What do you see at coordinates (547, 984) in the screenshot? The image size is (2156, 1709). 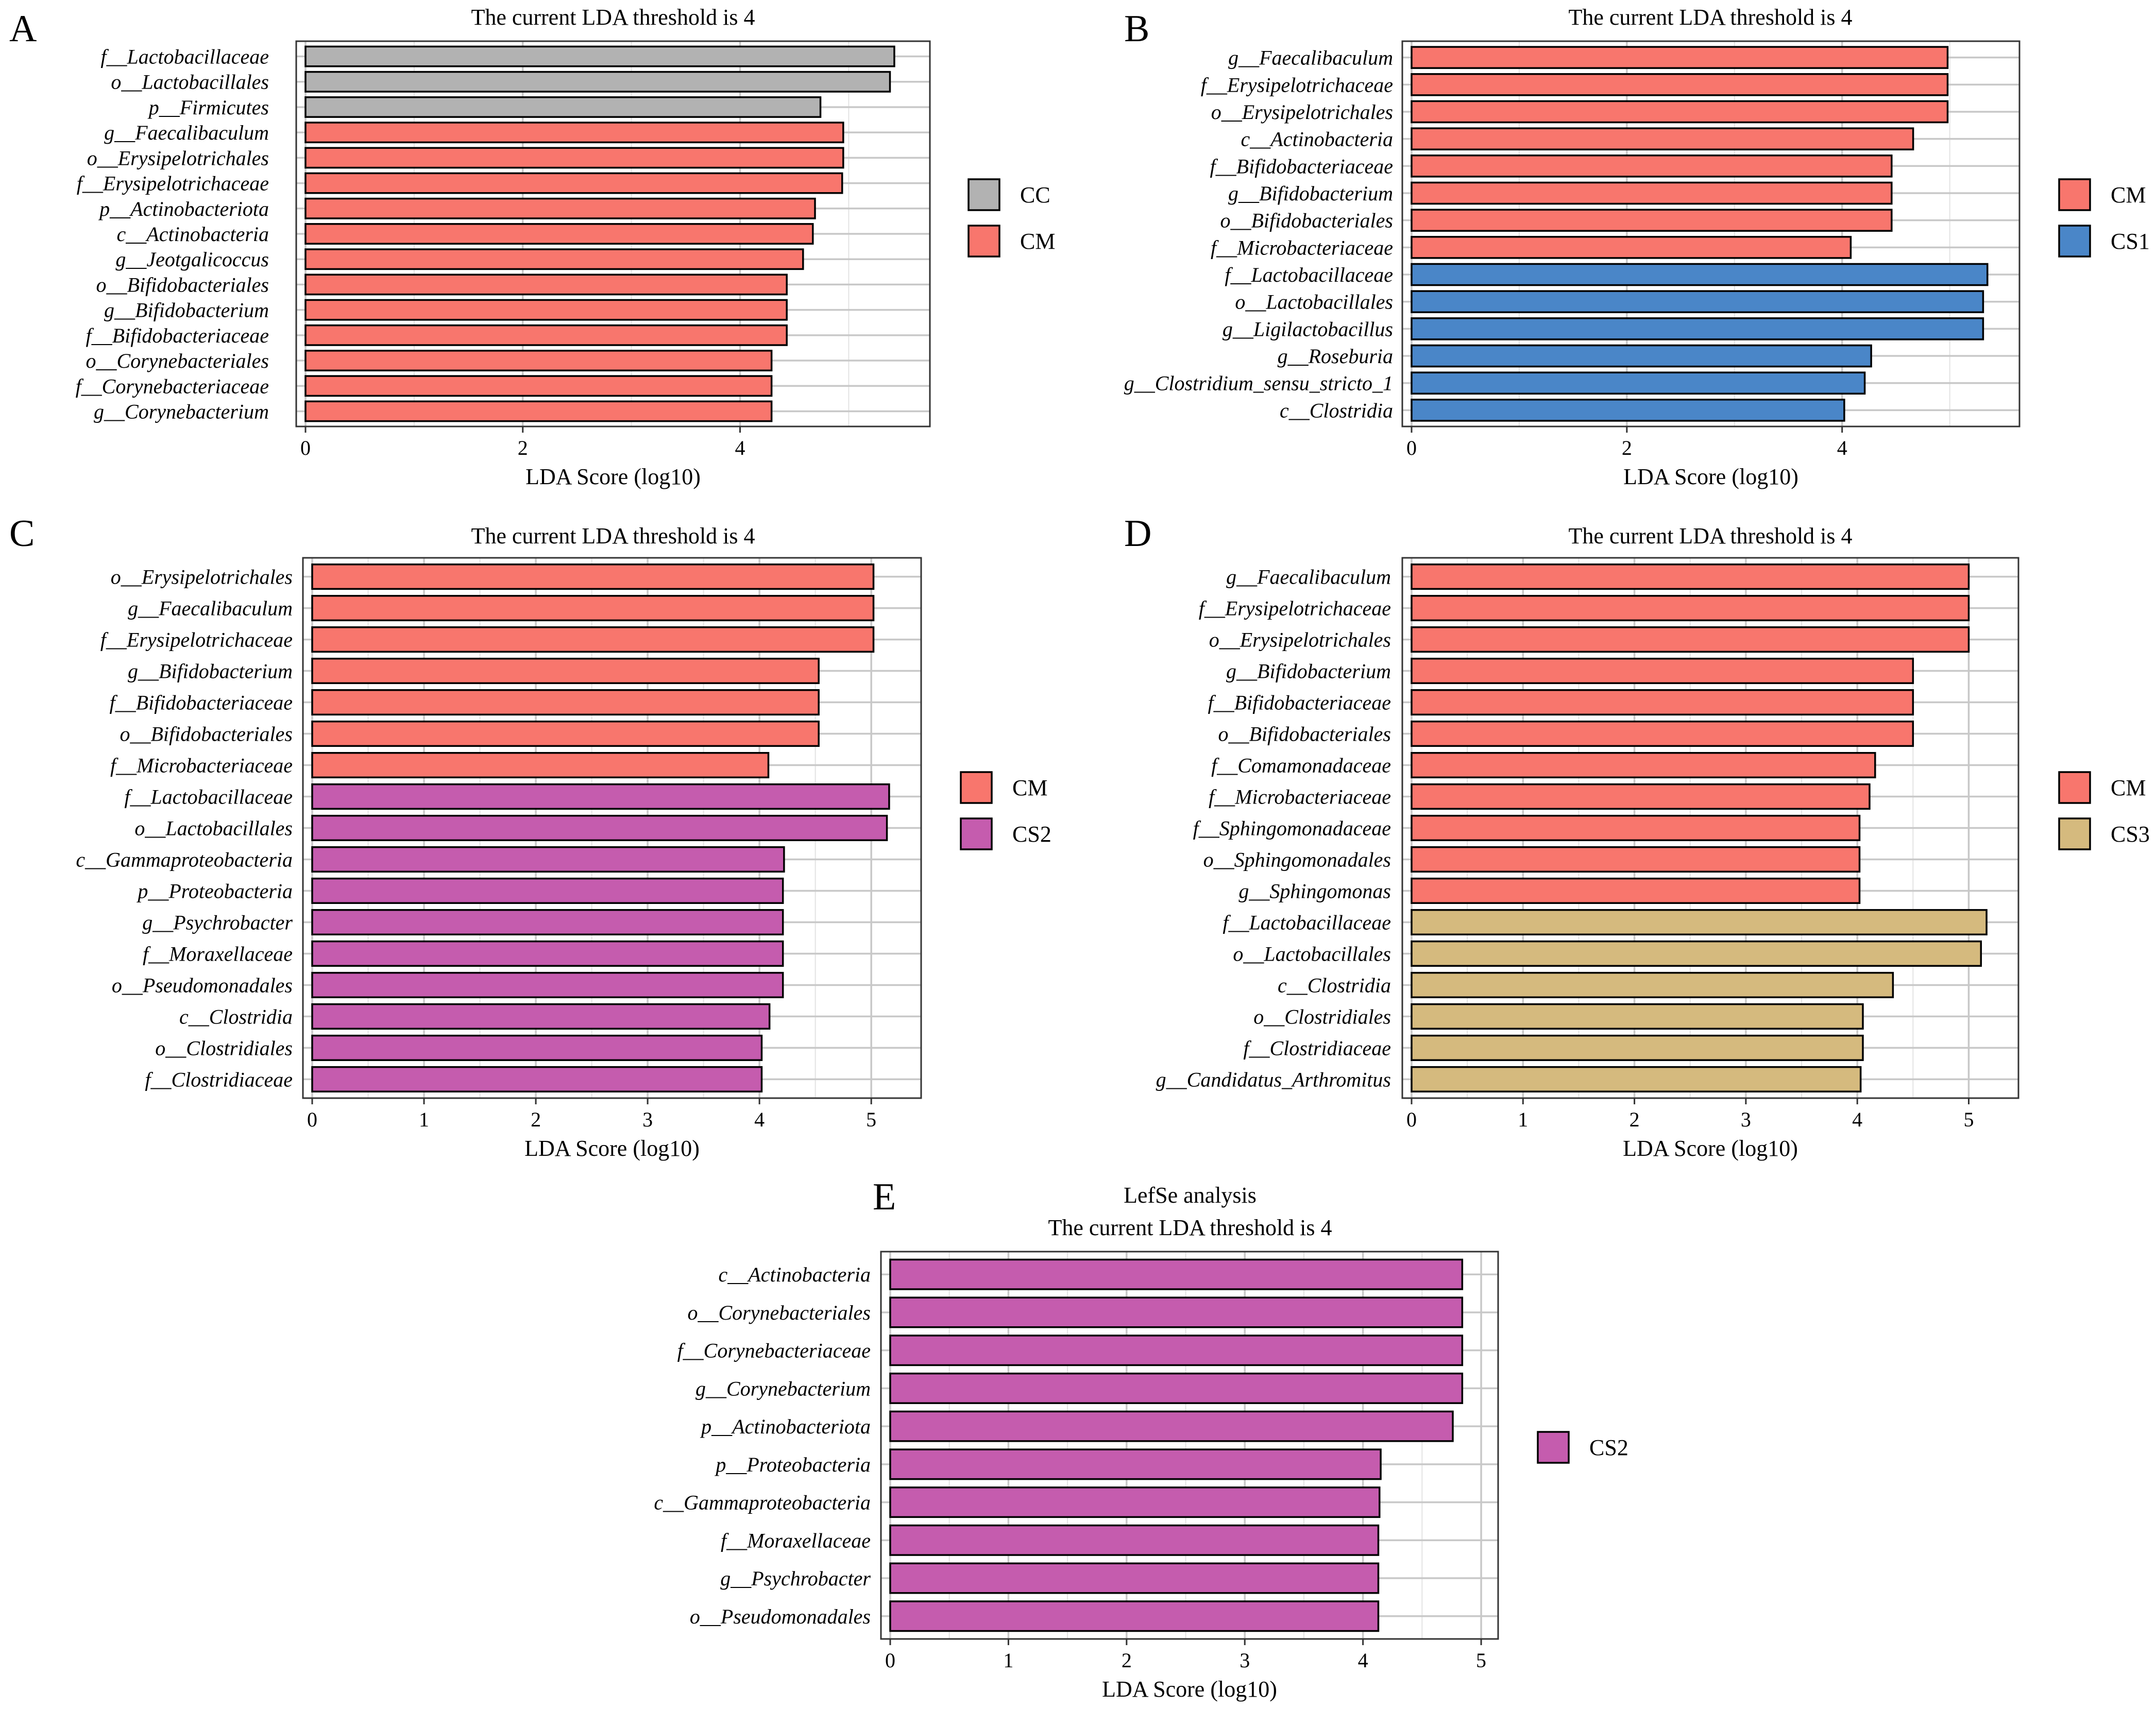 I see `bar-o-pseudomonadales` at bounding box center [547, 984].